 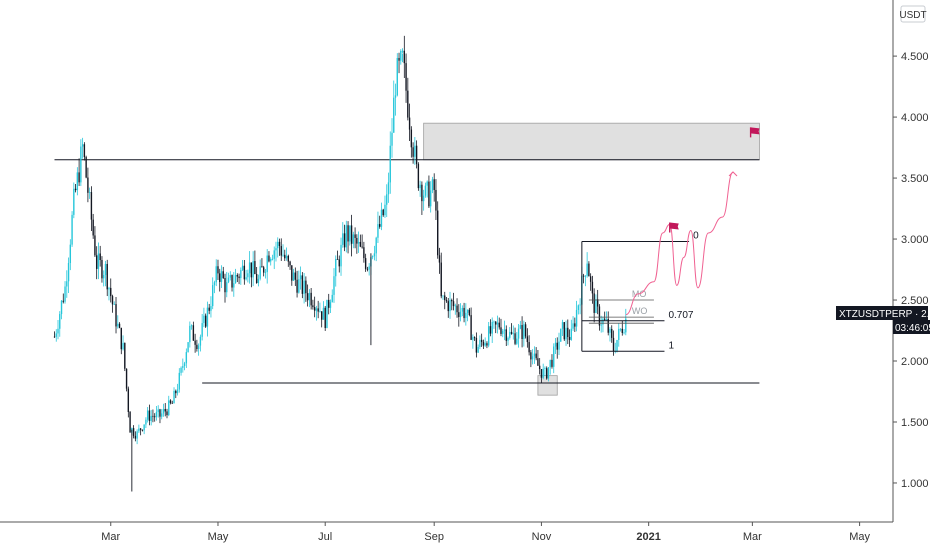 What do you see at coordinates (915, 118) in the screenshot?
I see `y-tick-label: 4.000` at bounding box center [915, 118].